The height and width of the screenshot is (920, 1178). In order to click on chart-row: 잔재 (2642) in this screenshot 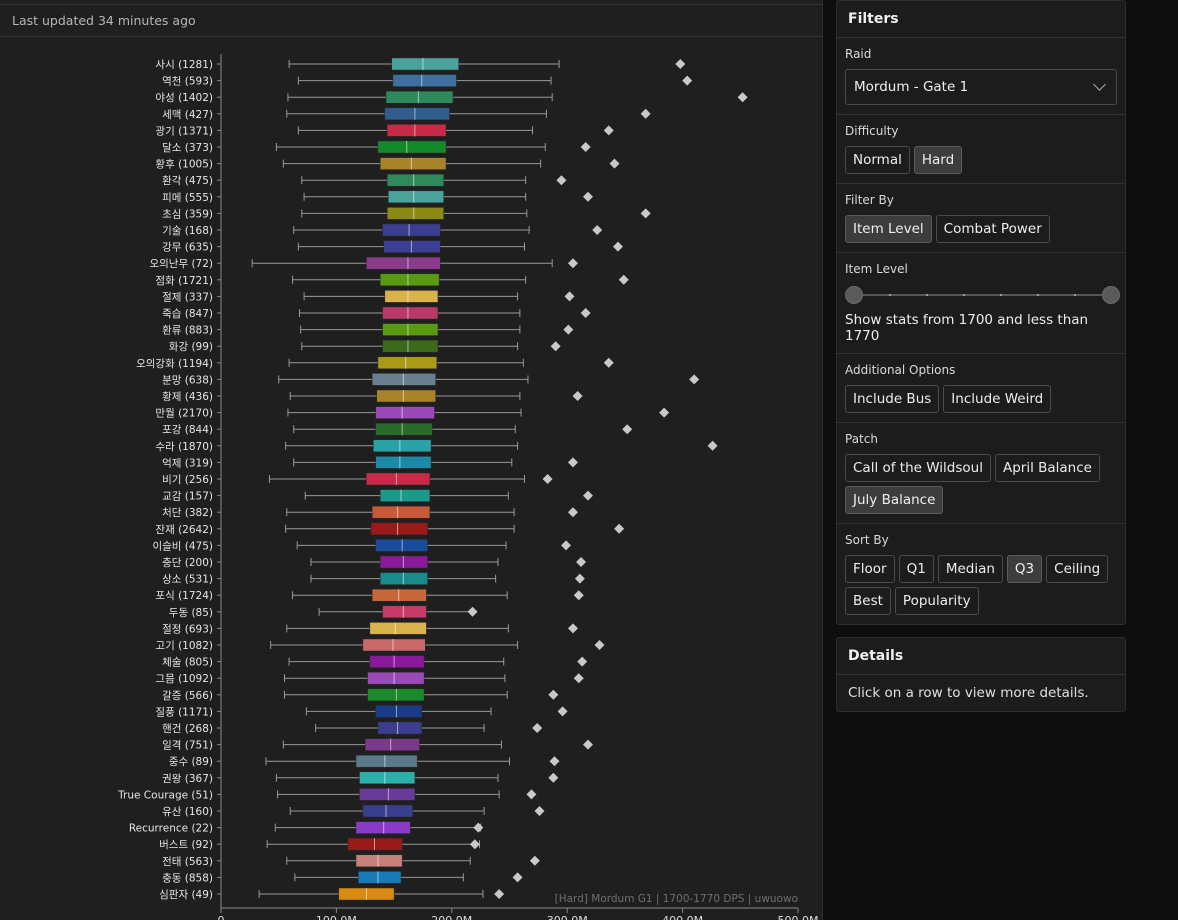, I will do `click(390, 529)`.